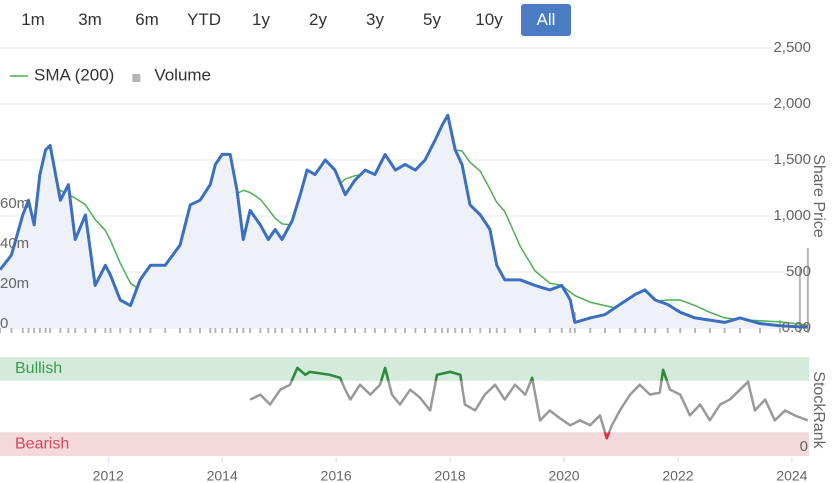 The image size is (837, 483). What do you see at coordinates (14, 283) in the screenshot?
I see `y2-tick-label: 20m` at bounding box center [14, 283].